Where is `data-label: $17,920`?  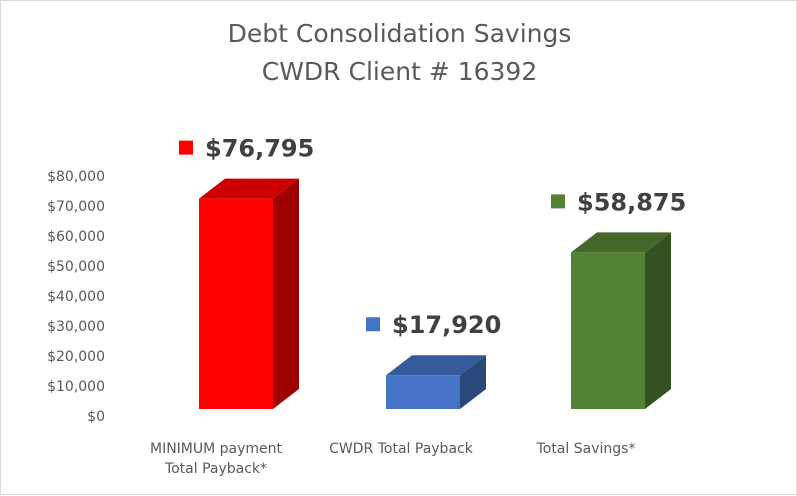 data-label: $17,920 is located at coordinates (446, 325).